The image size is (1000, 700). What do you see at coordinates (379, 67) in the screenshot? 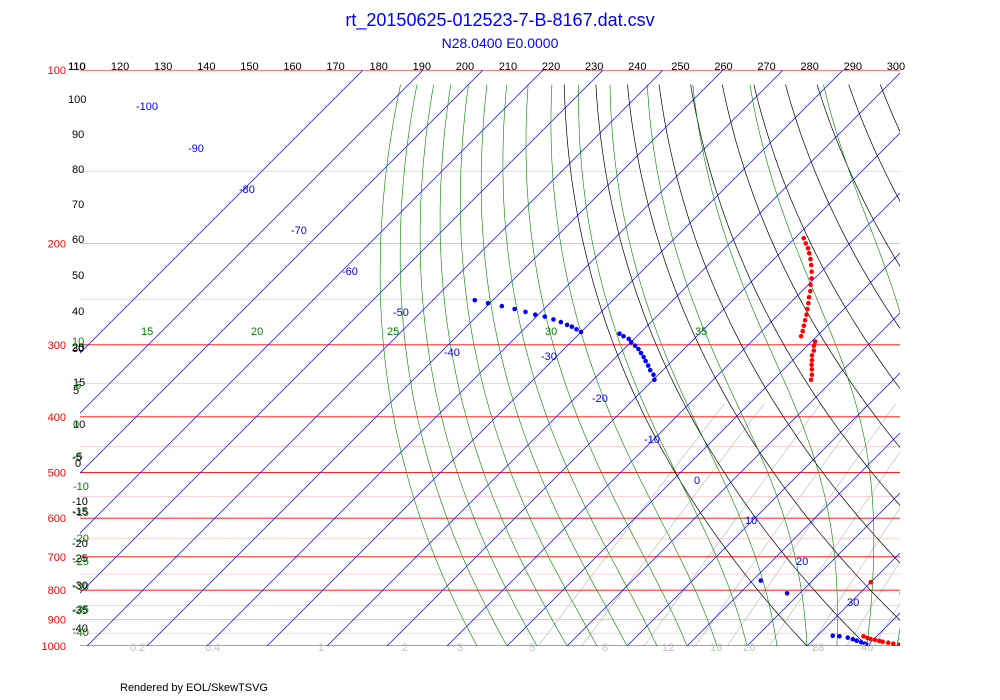
I see `top-axis-tick-label: 180` at bounding box center [379, 67].